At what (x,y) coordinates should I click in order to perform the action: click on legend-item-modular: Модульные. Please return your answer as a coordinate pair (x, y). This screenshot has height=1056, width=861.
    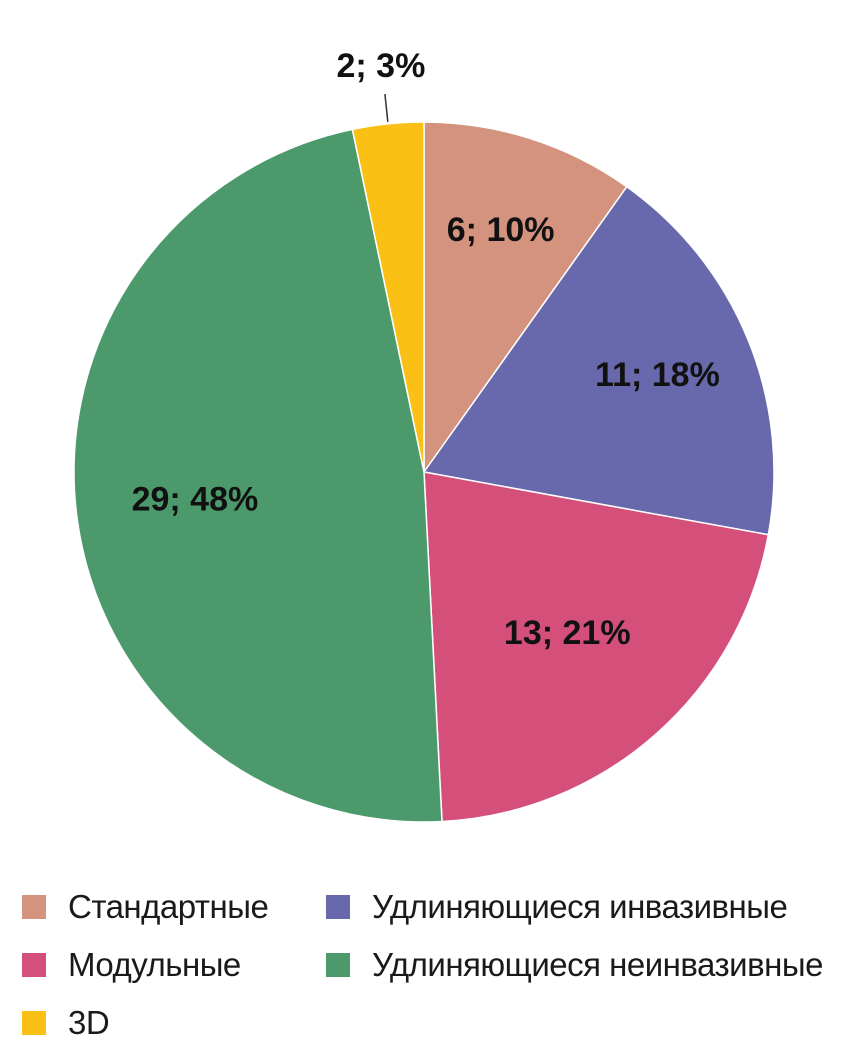
    Looking at the image, I should click on (131, 965).